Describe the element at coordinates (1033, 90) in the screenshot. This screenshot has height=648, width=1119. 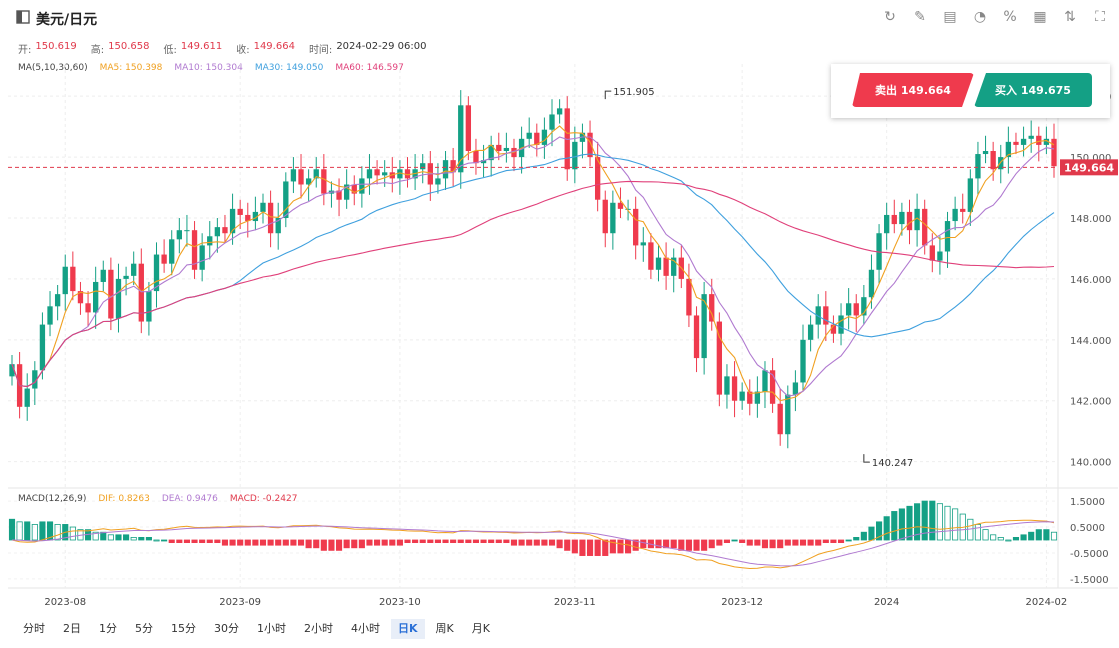
I see `buy-button: 买入 149.675` at that location.